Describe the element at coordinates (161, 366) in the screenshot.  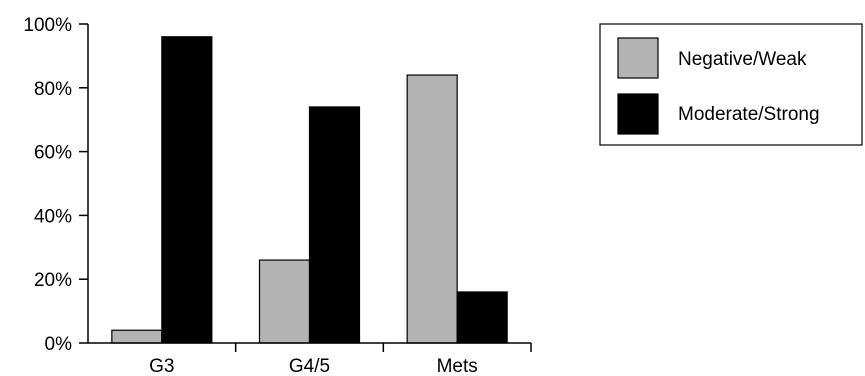
I see `x-category-label: G3` at that location.